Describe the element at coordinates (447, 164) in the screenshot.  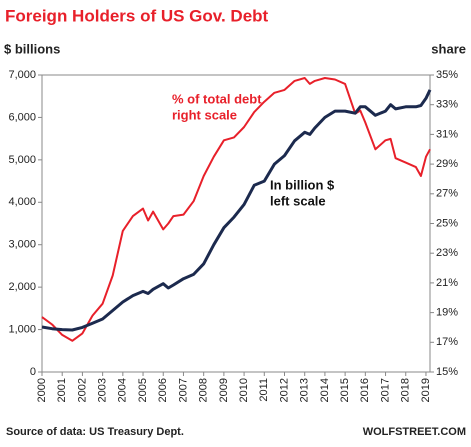
I see `y2-tick-label: 29%` at that location.